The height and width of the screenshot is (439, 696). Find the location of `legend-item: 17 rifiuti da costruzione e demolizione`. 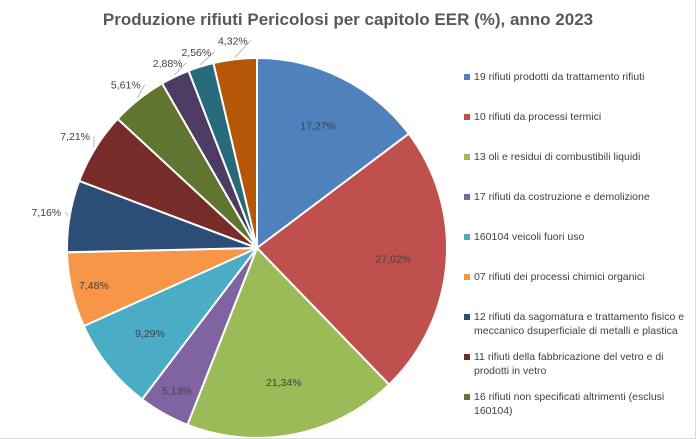

legend-item: 17 rifiuti da costruzione e demolizione is located at coordinates (579, 197).